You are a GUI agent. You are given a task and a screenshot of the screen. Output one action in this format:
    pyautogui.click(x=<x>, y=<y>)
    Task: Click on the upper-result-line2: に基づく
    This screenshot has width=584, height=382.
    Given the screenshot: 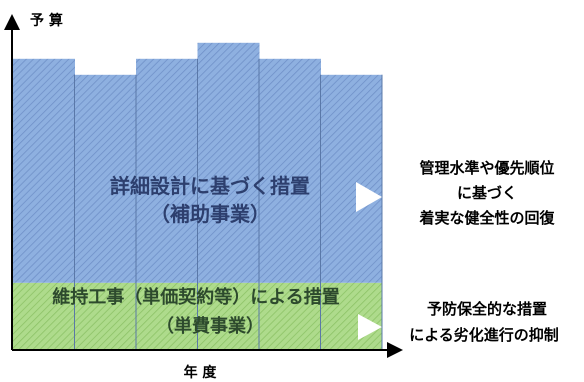 What is the action you would take?
    pyautogui.click(x=487, y=193)
    